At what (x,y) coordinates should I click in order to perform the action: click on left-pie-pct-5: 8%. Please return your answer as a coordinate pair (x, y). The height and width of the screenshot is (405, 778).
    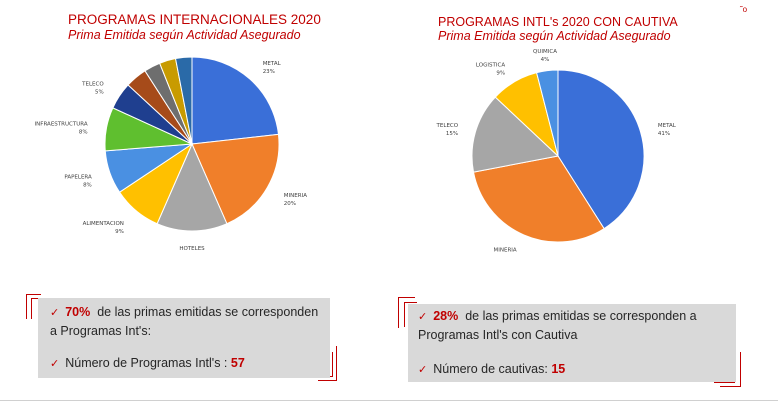
    Looking at the image, I should click on (83, 133).